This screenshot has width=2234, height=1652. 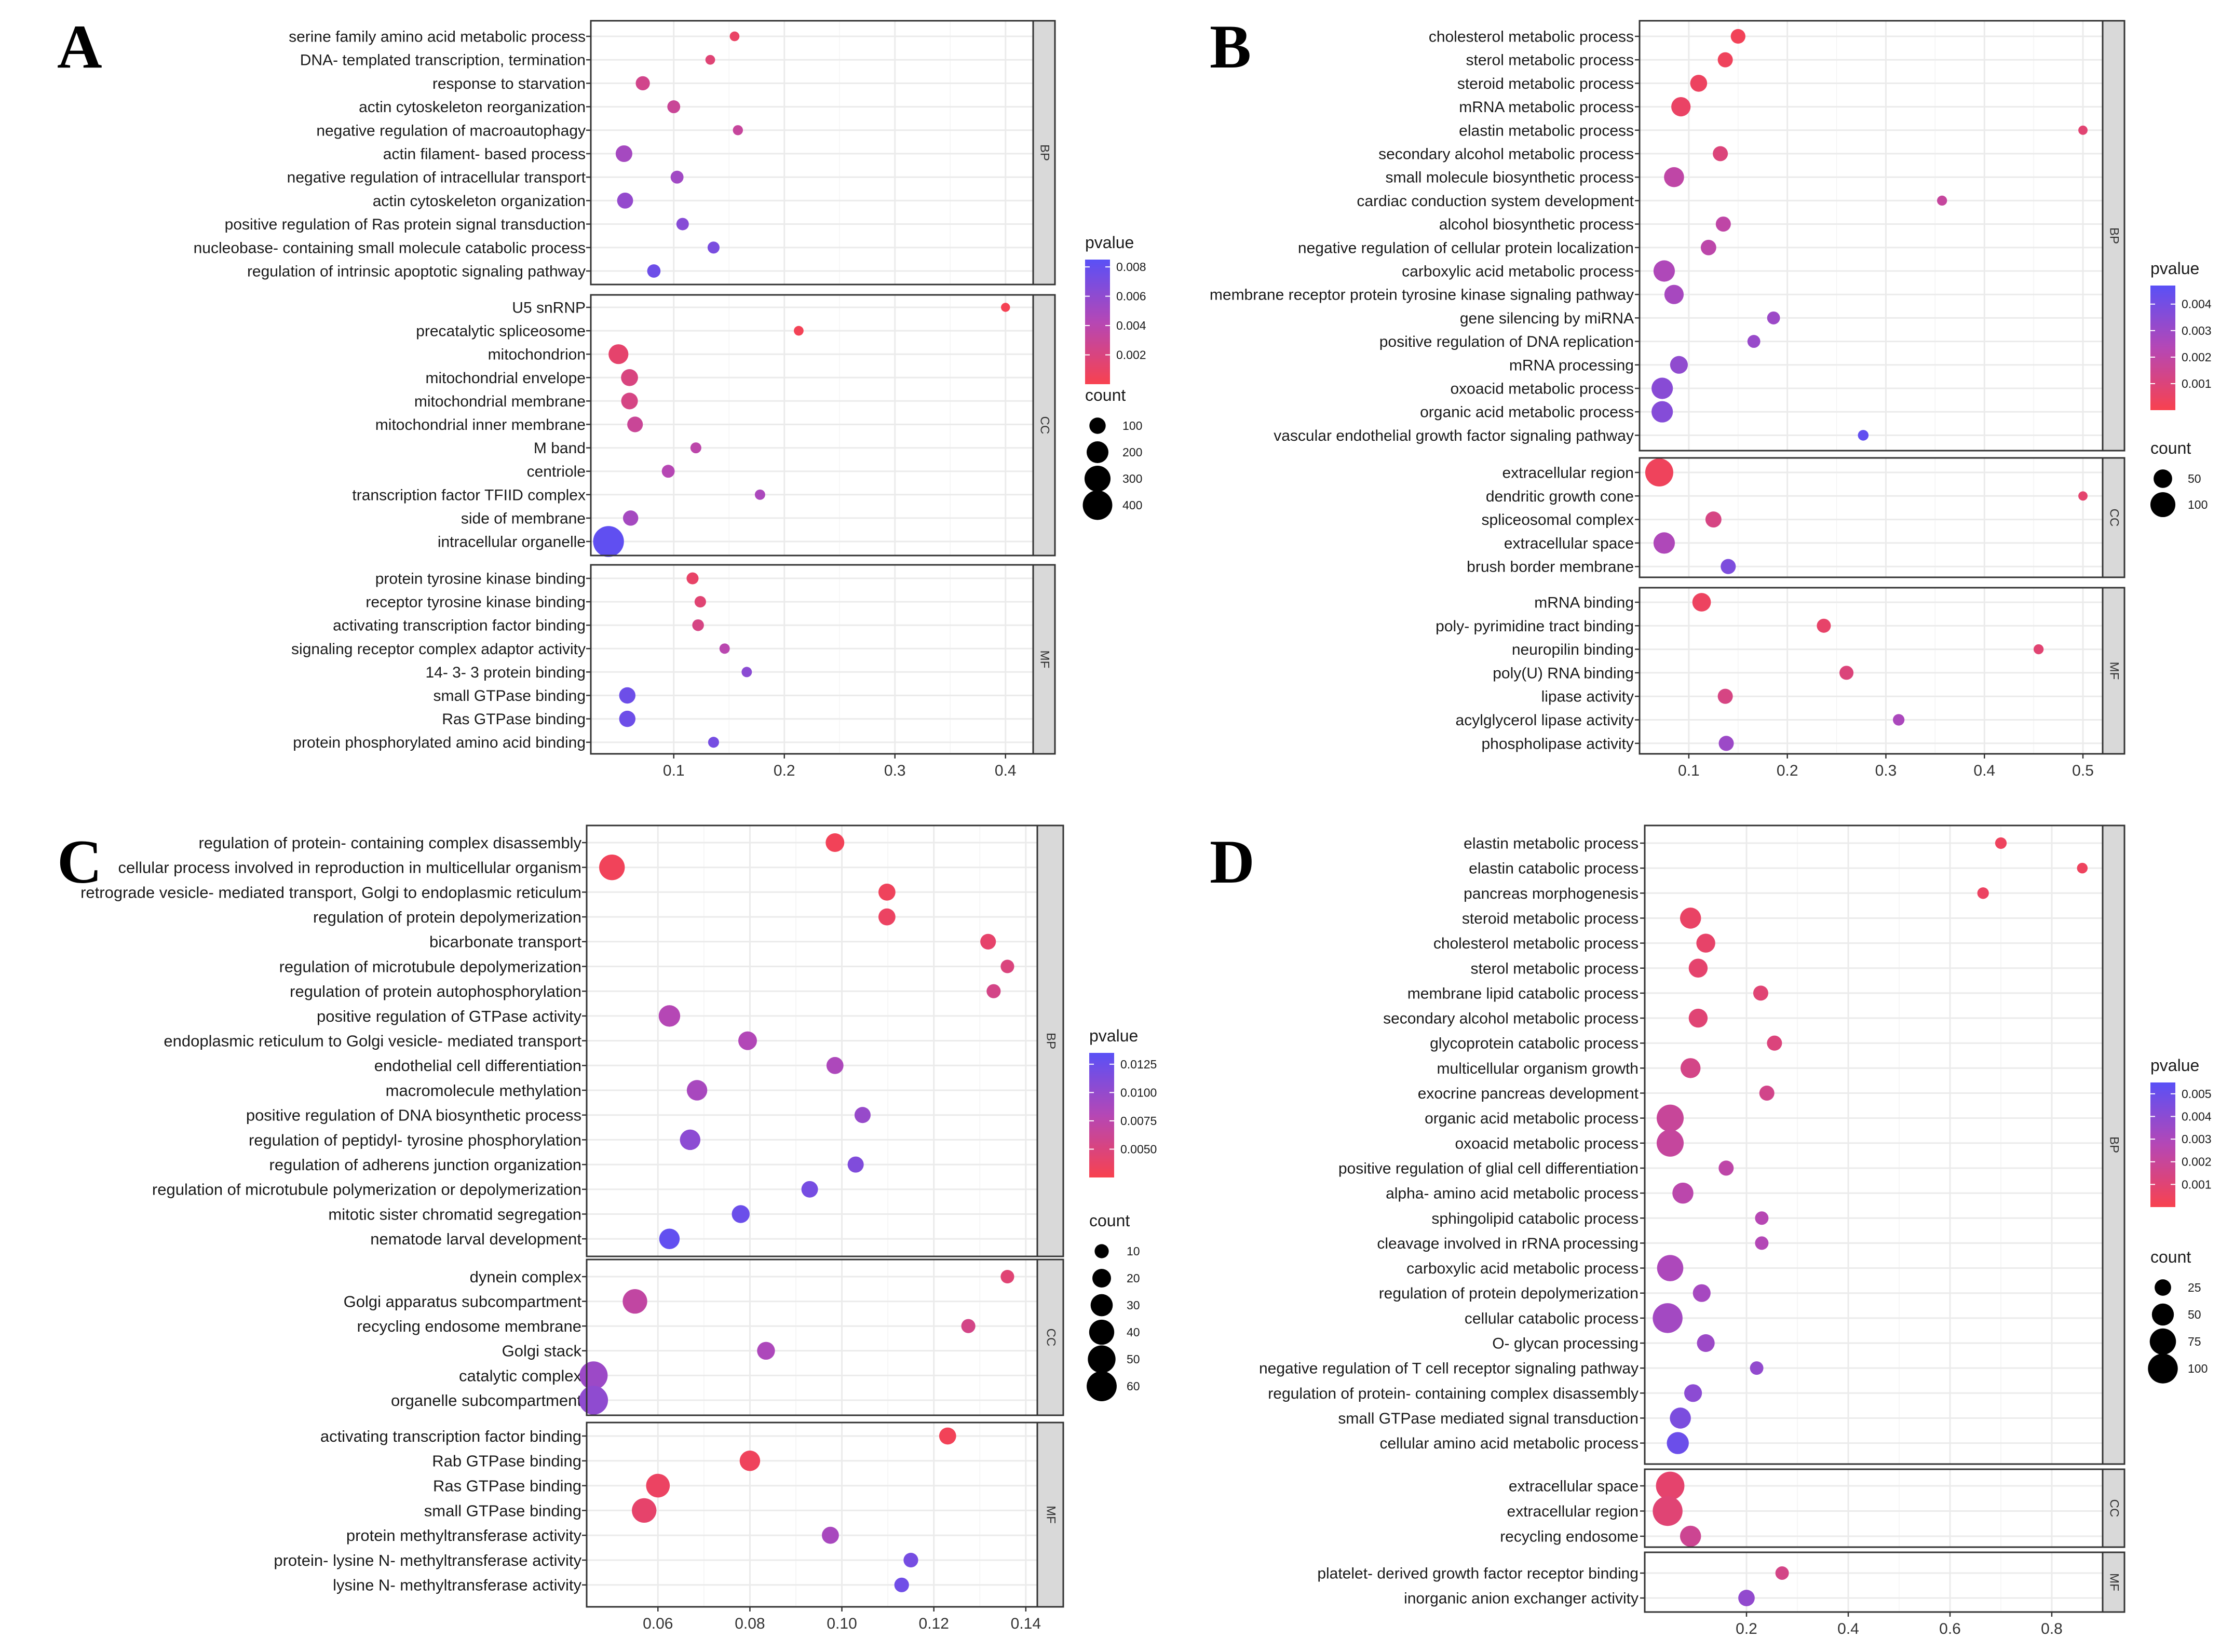 I want to click on colorbar-tick-label: 0.008, so click(x=1131, y=267).